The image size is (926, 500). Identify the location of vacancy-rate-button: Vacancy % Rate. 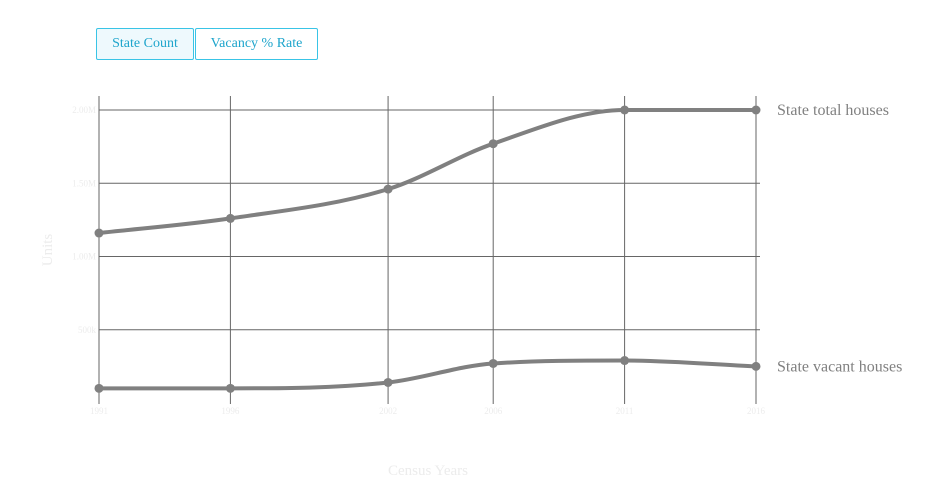
(256, 44).